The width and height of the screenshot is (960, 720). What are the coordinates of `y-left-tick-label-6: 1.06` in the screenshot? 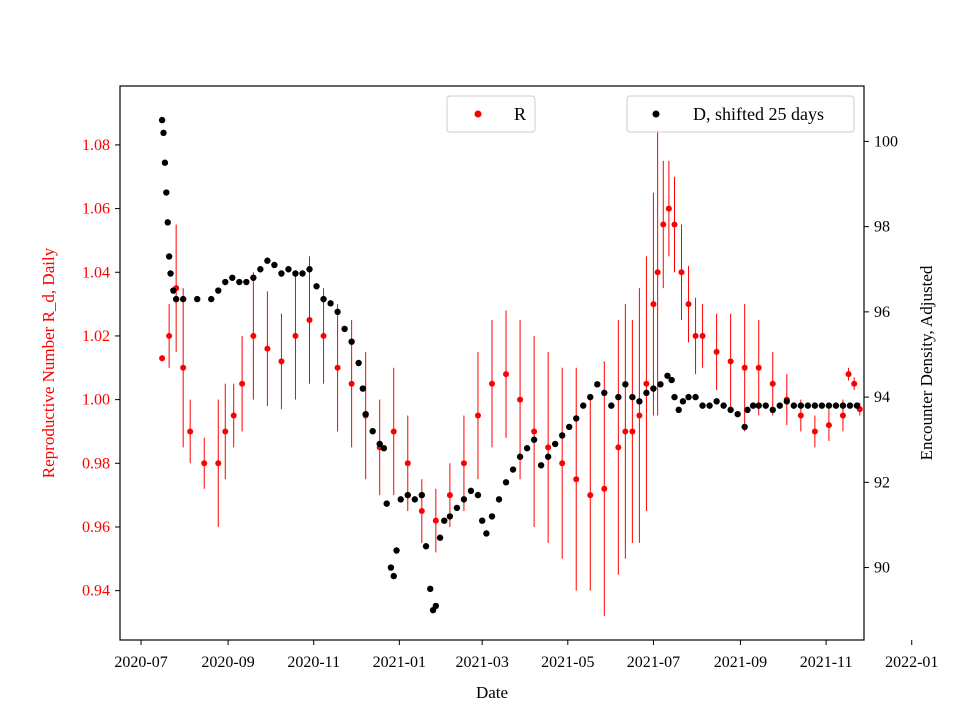 It's located at (96, 209).